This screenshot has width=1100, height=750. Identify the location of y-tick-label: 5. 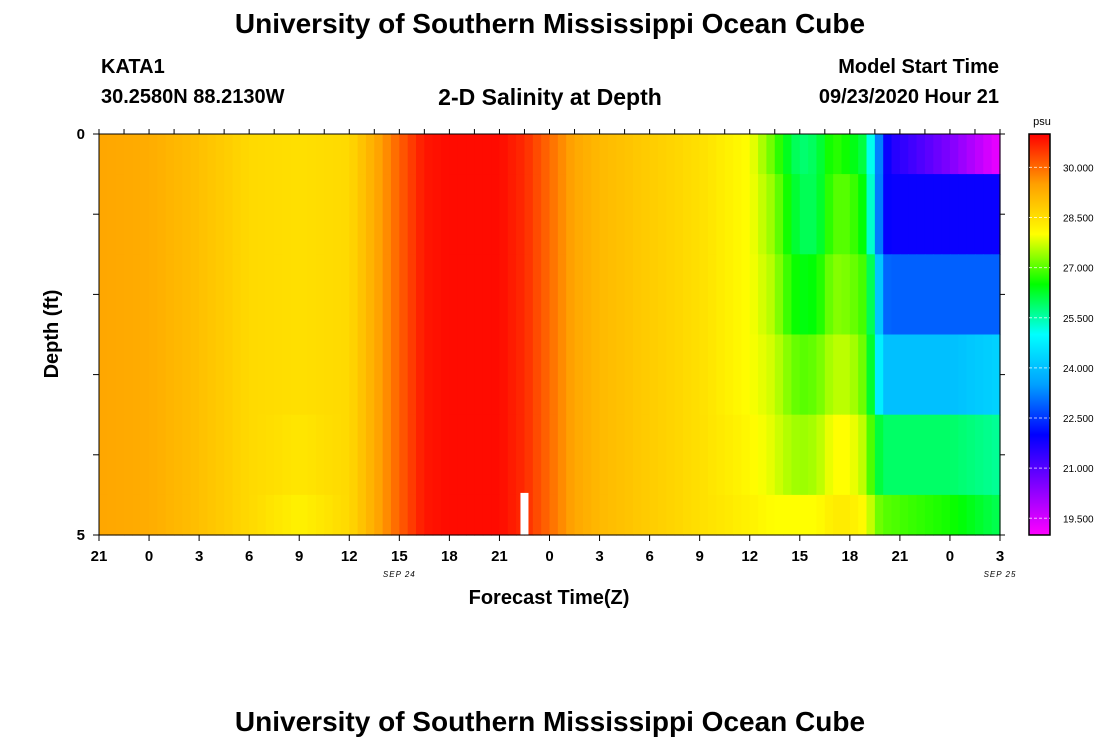
(81, 535).